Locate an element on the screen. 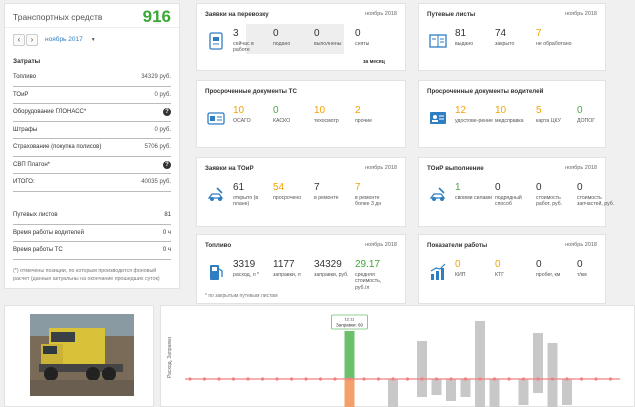  metric-label: открыто (в плане) is located at coordinates (246, 201).